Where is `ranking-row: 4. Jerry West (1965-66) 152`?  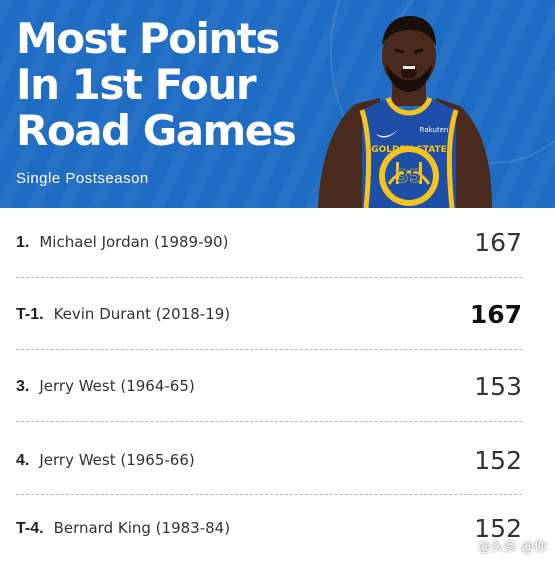
ranking-row: 4. Jerry West (1965-66) 152 is located at coordinates (269, 460).